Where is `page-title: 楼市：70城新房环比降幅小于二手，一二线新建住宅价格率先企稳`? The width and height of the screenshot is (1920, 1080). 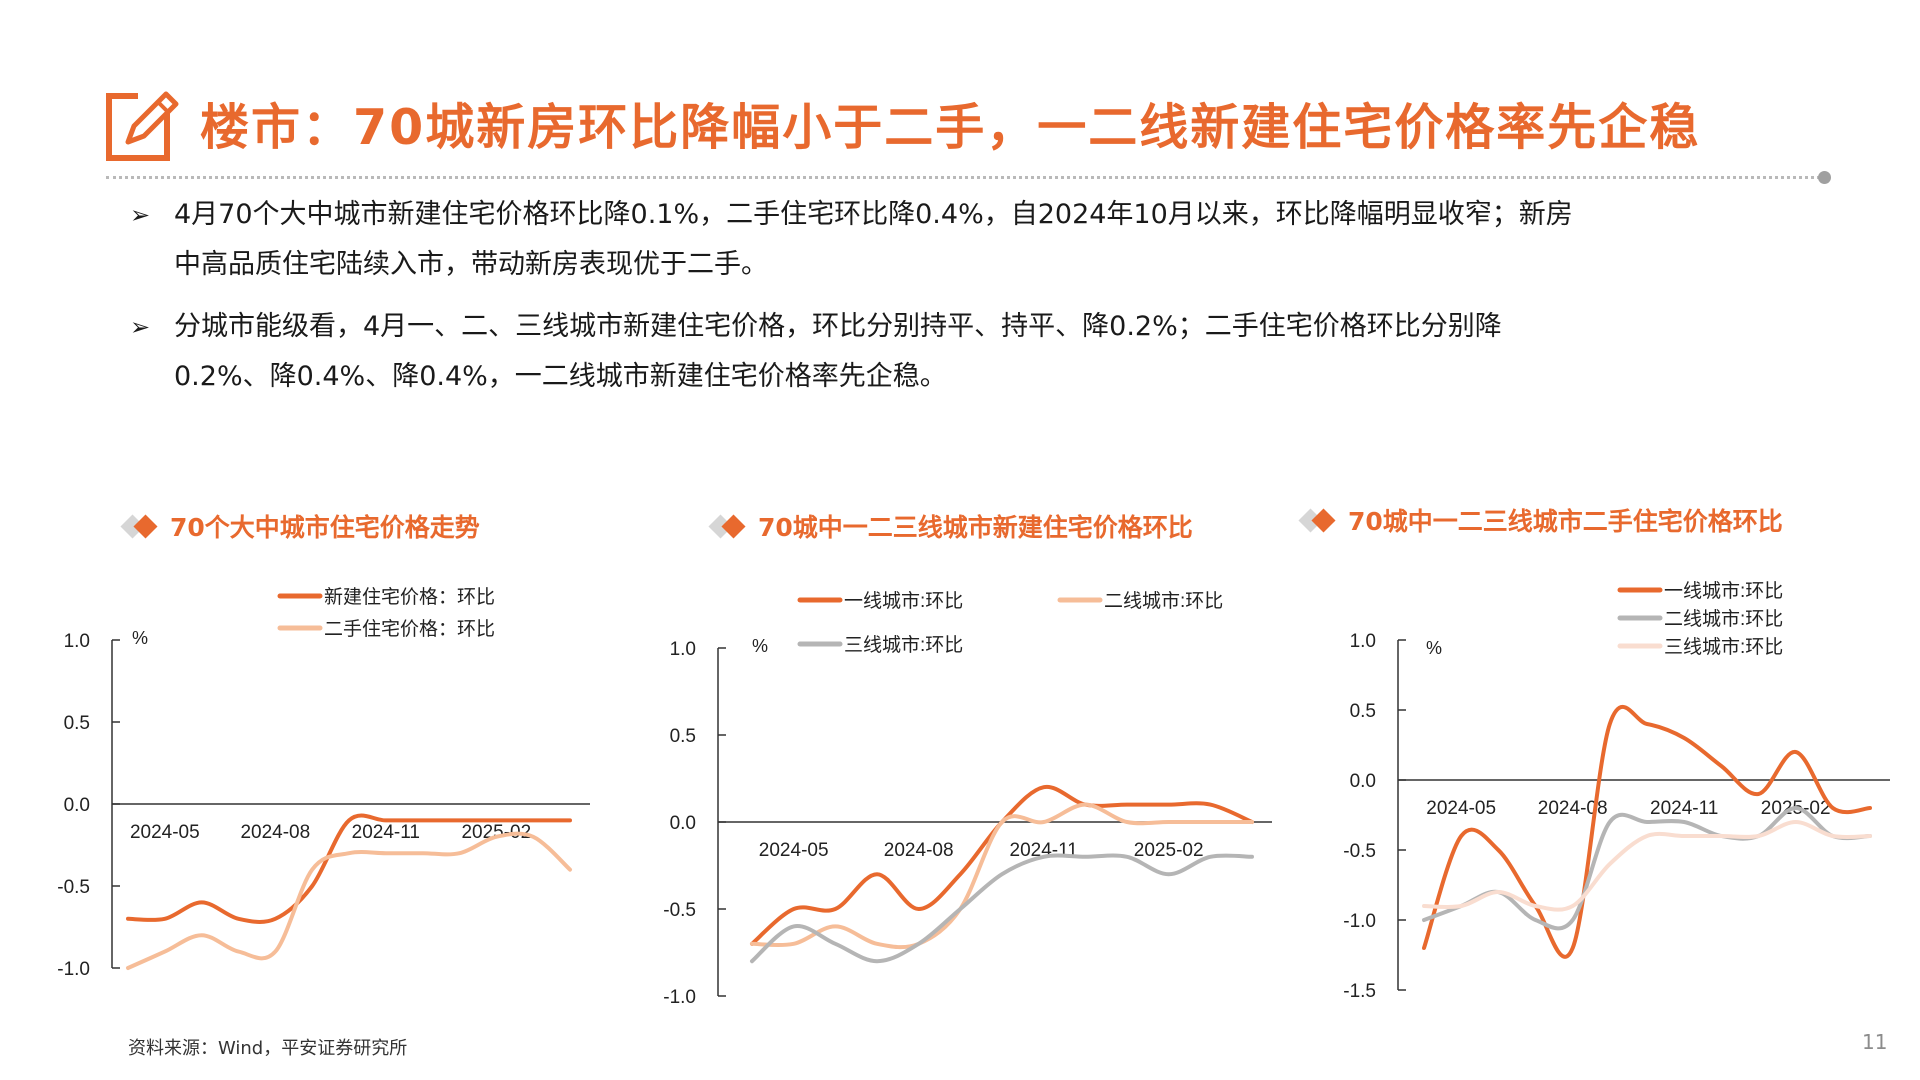 page-title: 楼市：70城新房环比降幅小于二手，一二线新建住宅价格率先企稳 is located at coordinates (950, 127).